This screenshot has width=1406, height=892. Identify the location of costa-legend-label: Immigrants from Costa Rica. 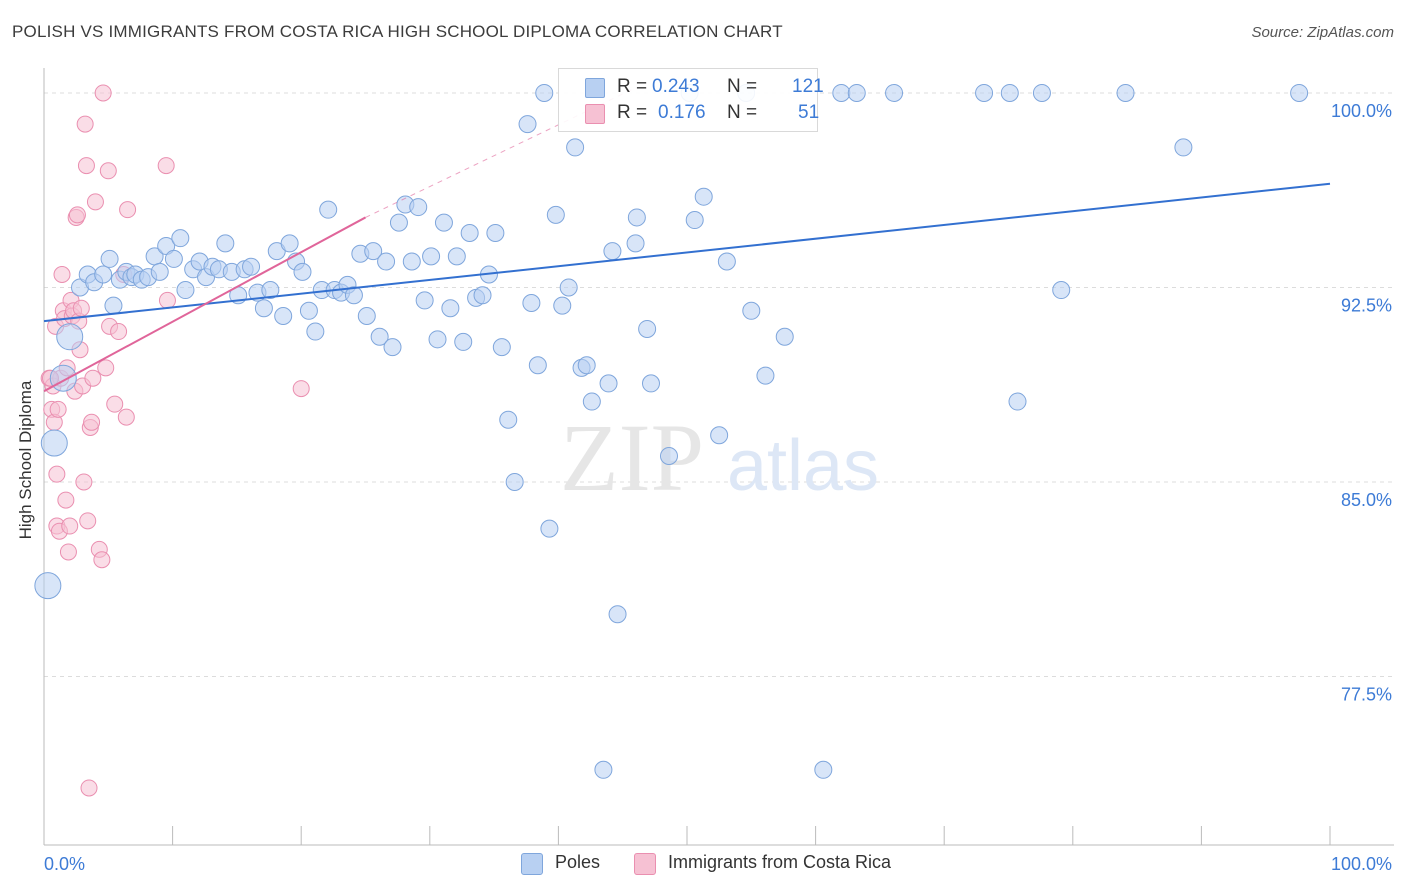
(780, 862).